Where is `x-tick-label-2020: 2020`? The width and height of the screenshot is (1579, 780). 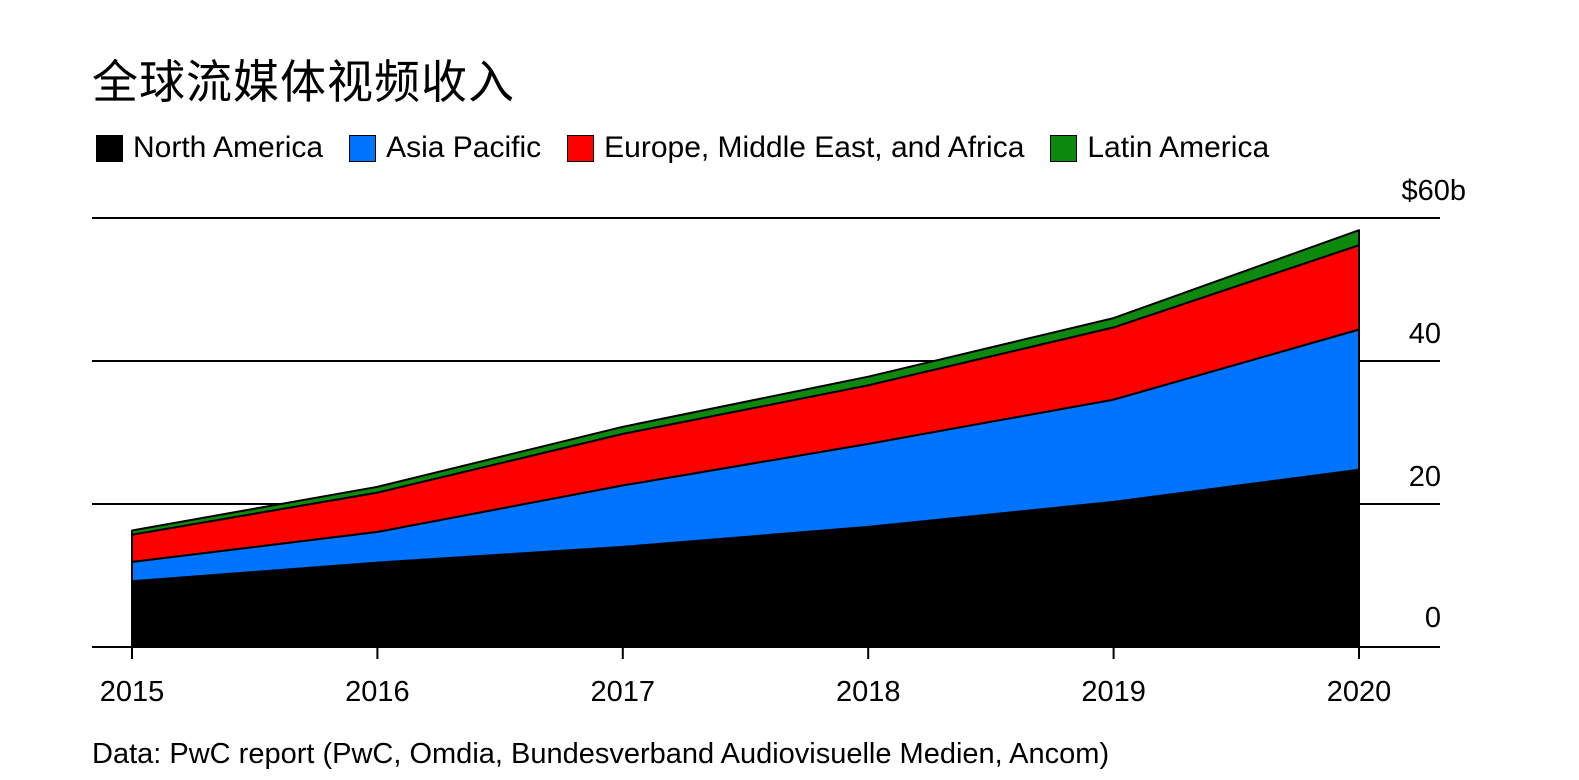 x-tick-label-2020: 2020 is located at coordinates (1359, 692).